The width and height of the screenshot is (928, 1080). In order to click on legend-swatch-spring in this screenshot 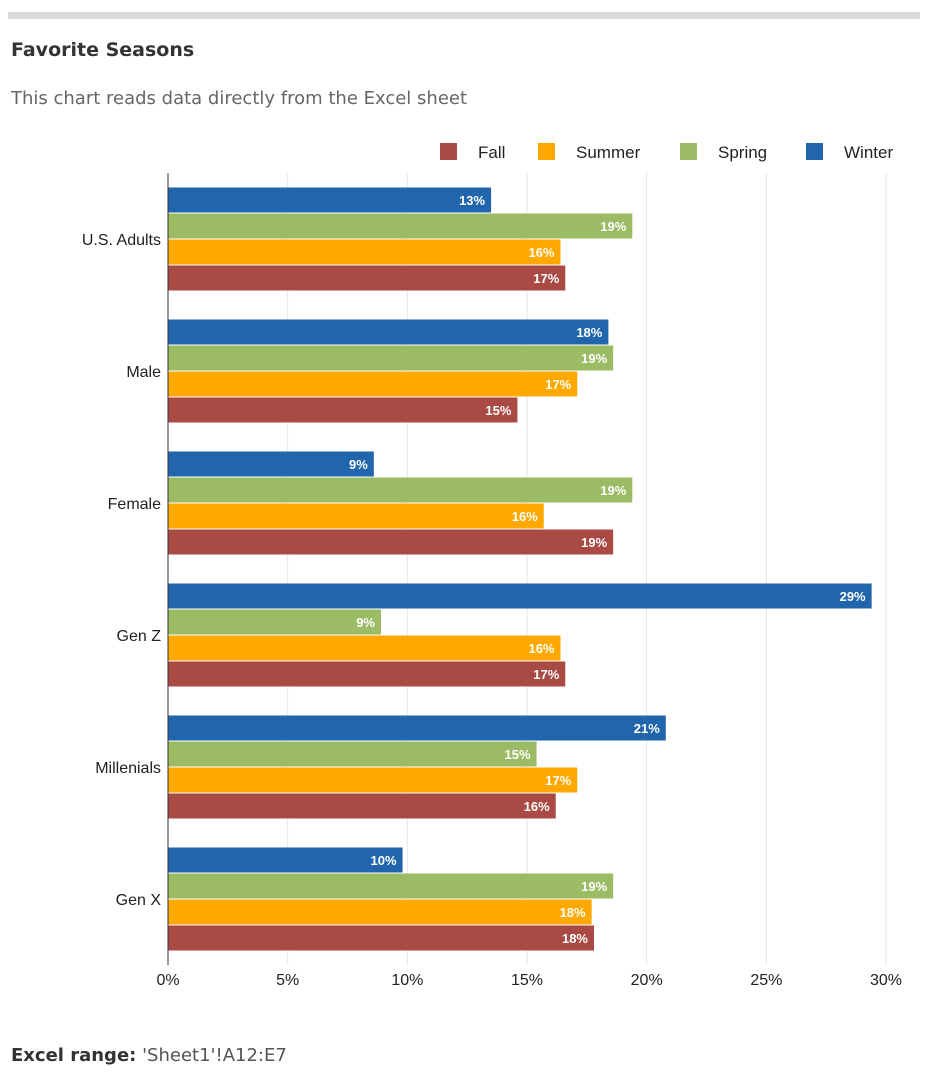, I will do `click(688, 151)`.